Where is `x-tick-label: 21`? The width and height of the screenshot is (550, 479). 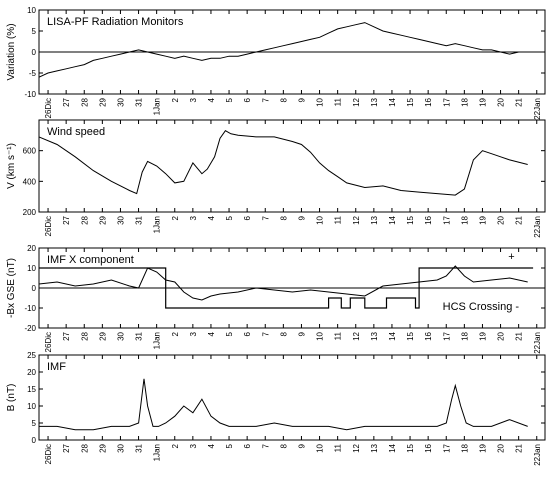
x-tick-label: 21 is located at coordinates (519, 219).